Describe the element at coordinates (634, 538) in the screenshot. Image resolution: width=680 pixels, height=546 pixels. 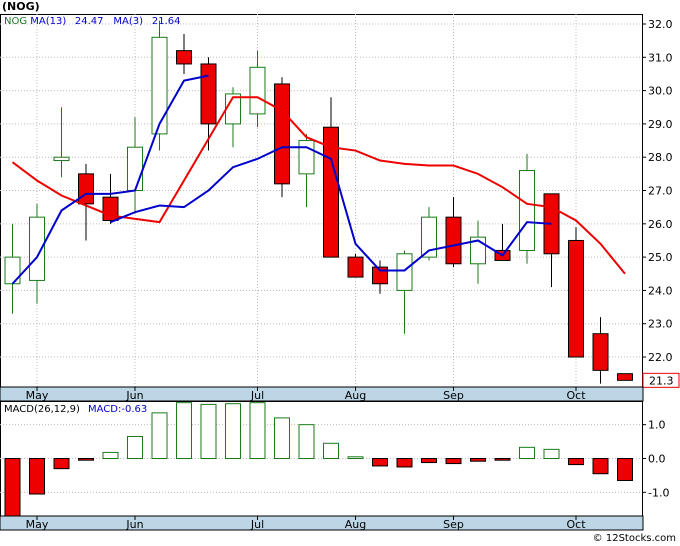
I see `watermark-text: © 12Stocks.com` at that location.